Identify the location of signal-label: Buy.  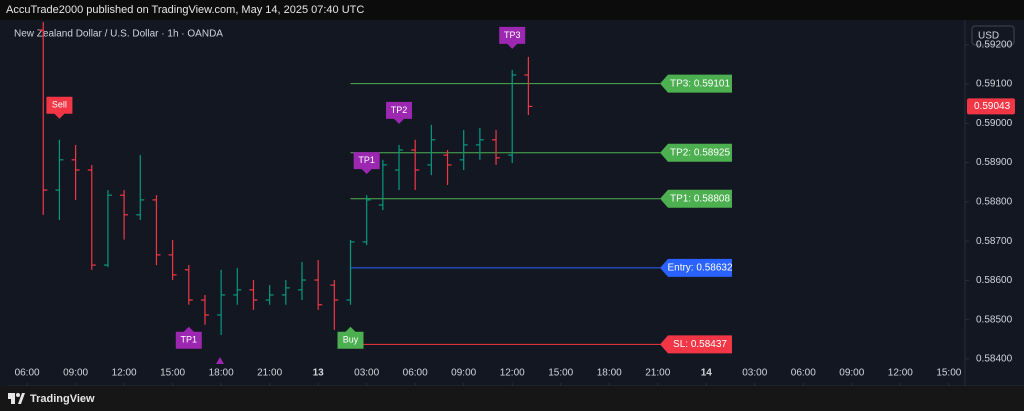
(351, 340).